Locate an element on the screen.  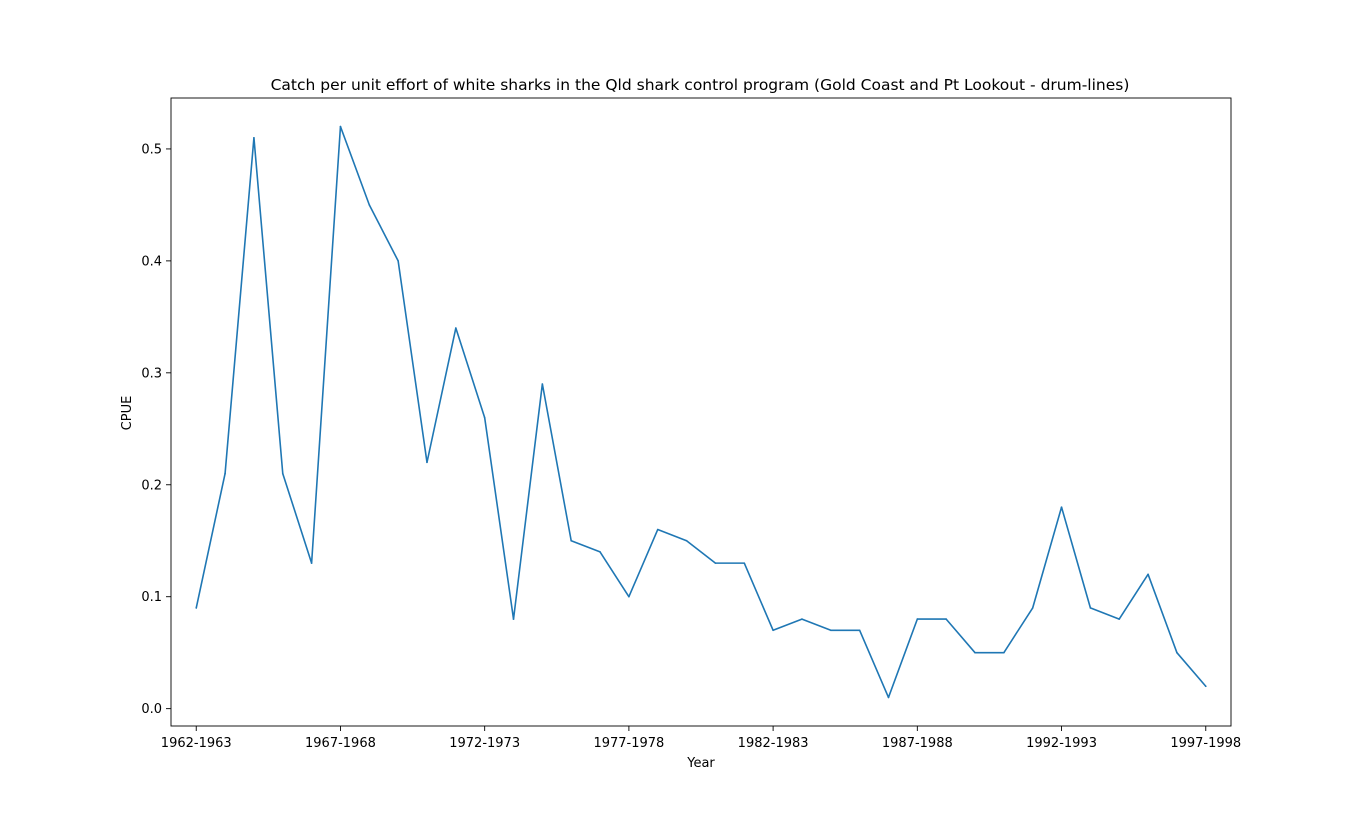
x-axis-title: Year is located at coordinates (700, 763).